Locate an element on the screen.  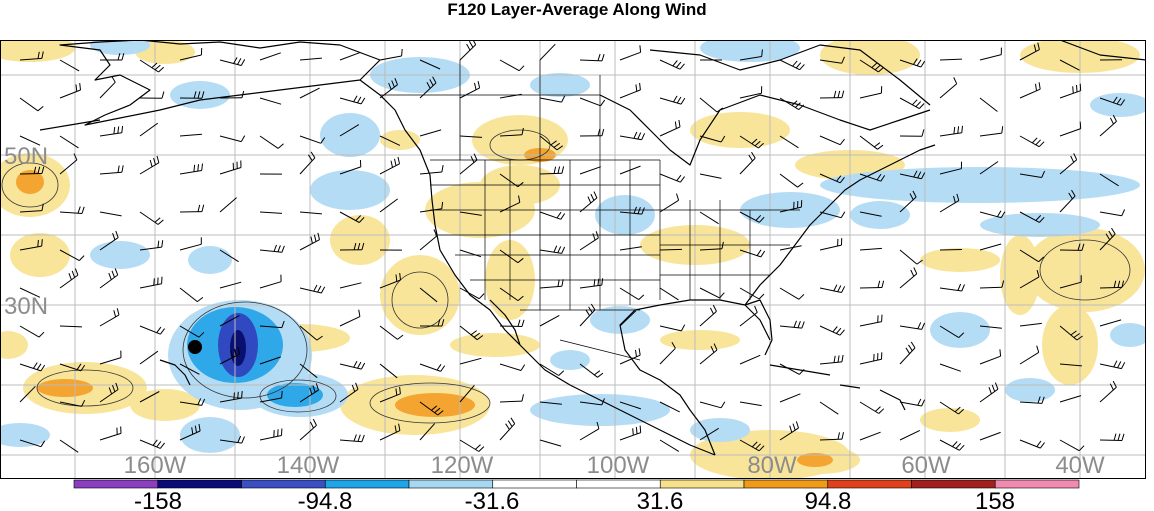
lat-label-50n: 50N is located at coordinates (26, 156).